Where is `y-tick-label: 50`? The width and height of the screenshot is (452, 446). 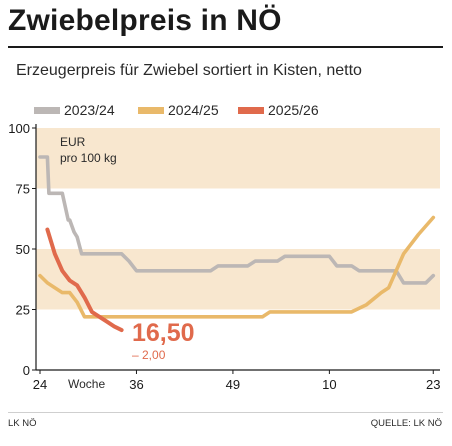
y-tick-label: 50 is located at coordinates (23, 249).